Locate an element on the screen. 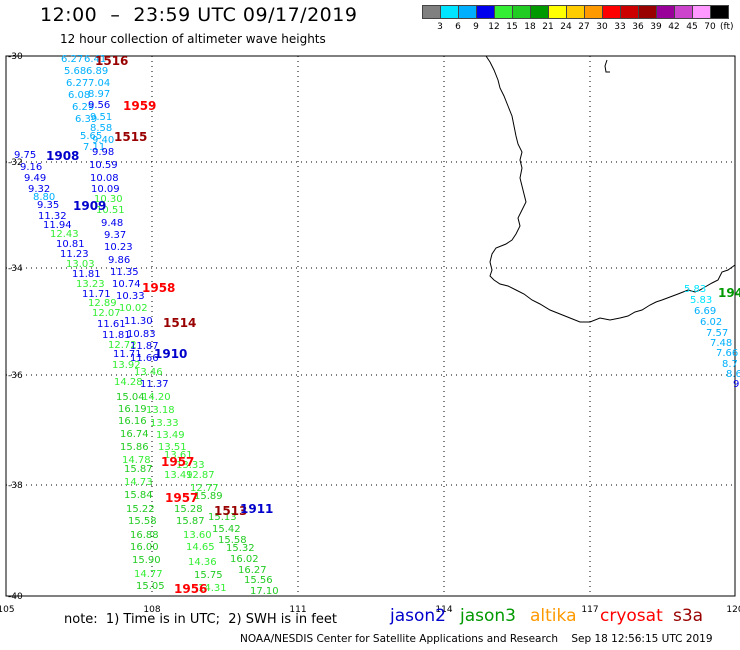 This screenshot has width=740, height=650. wave-height-value: 14.78 is located at coordinates (136, 460).